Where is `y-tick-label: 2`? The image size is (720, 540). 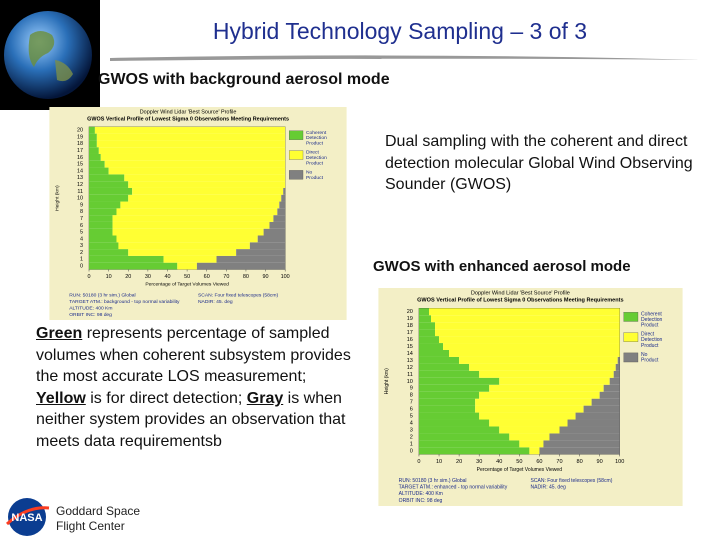
y-tick-label: 2 is located at coordinates (411, 437).